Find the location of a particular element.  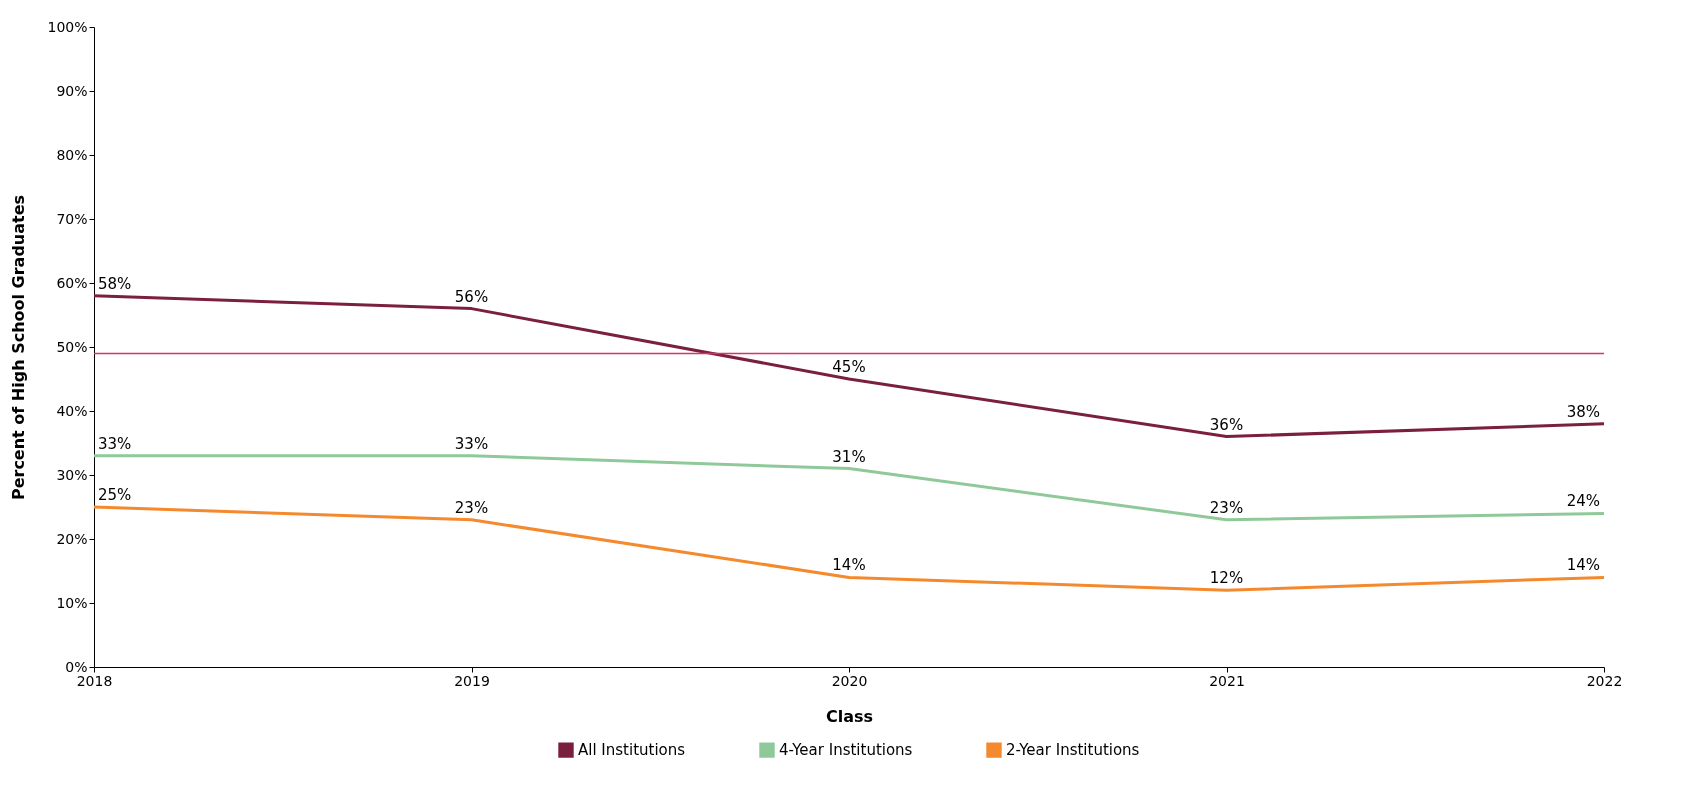

y-tick-label: 80% is located at coordinates (72, 154).